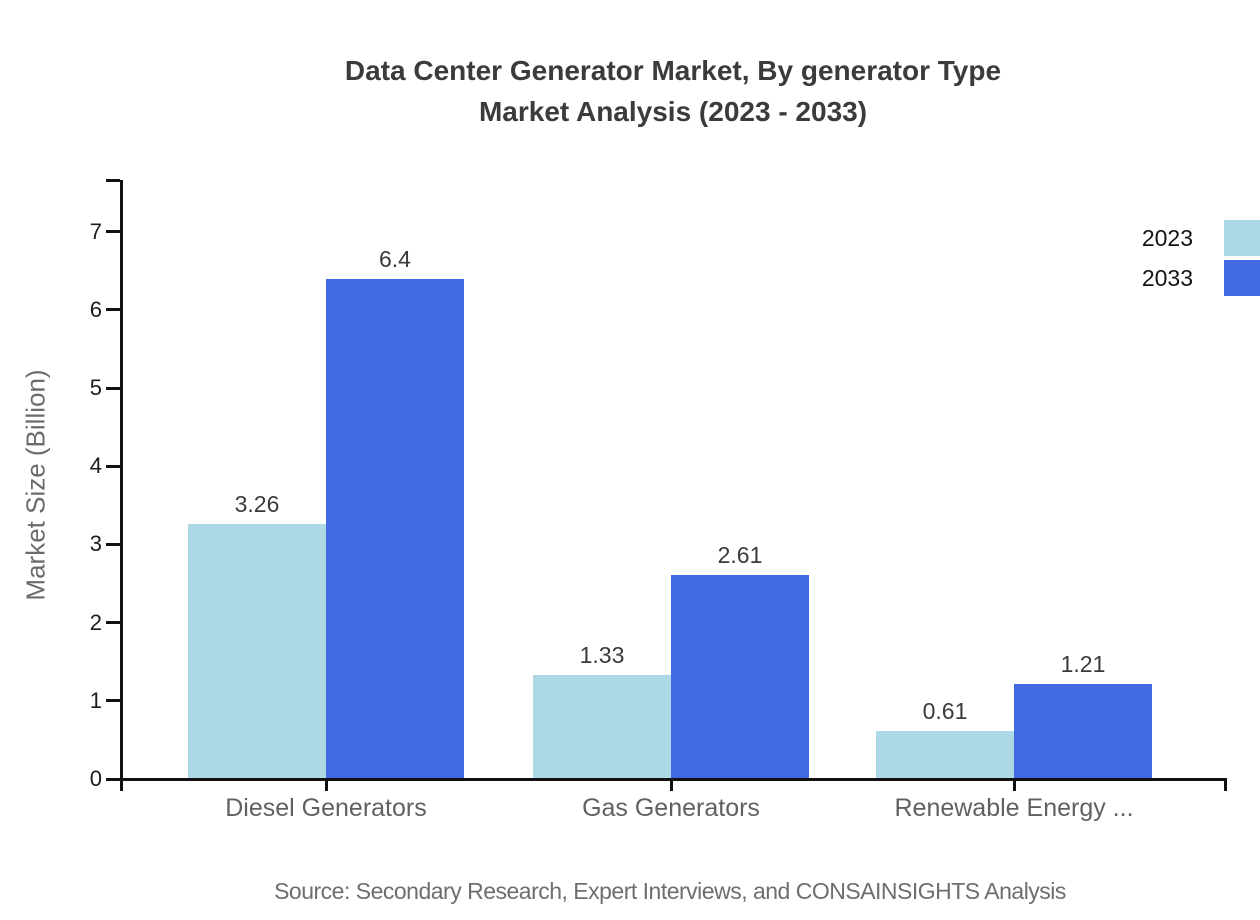 This screenshot has height=920, width=1260. I want to click on bar-2023-gas-generators, so click(602, 727).